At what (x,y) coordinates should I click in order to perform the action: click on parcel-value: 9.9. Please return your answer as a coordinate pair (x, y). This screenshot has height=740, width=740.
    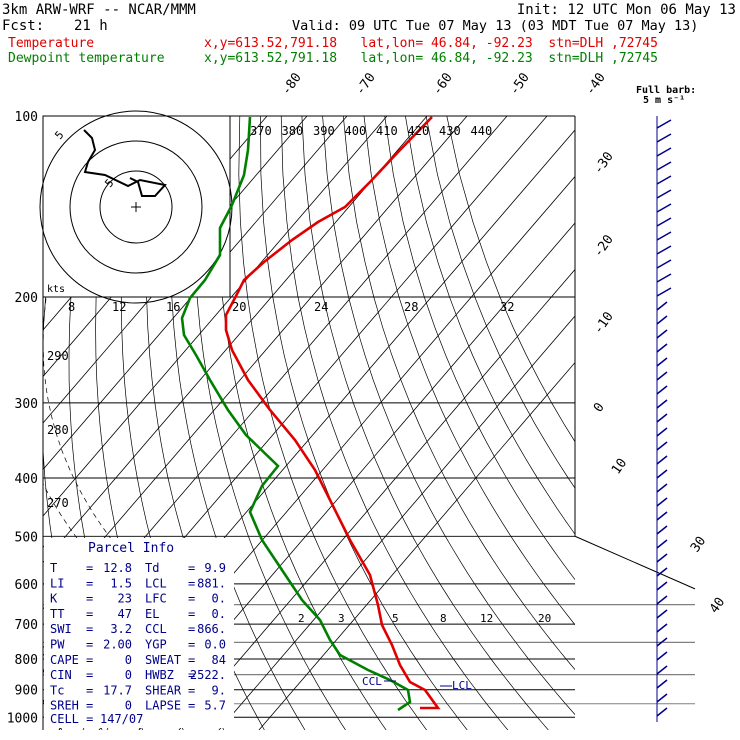
    Looking at the image, I should click on (215, 568).